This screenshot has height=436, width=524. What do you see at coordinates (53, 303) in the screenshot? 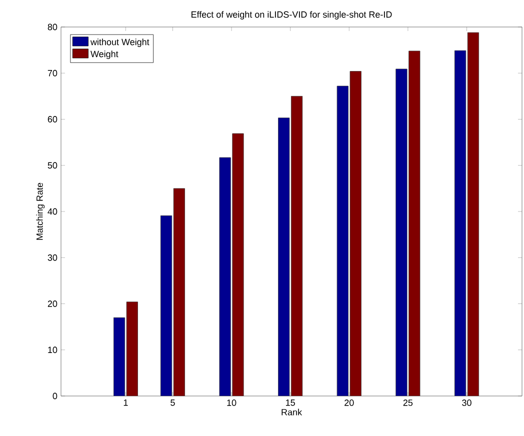
I see `y-tick-label: 20` at bounding box center [53, 303].